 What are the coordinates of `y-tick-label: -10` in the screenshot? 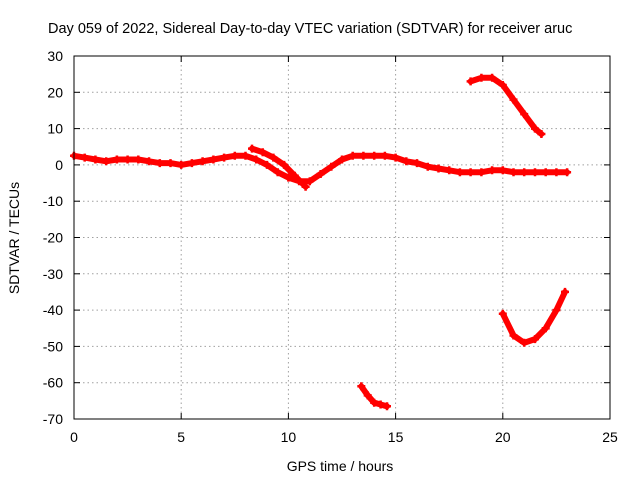 It's located at (53, 201).